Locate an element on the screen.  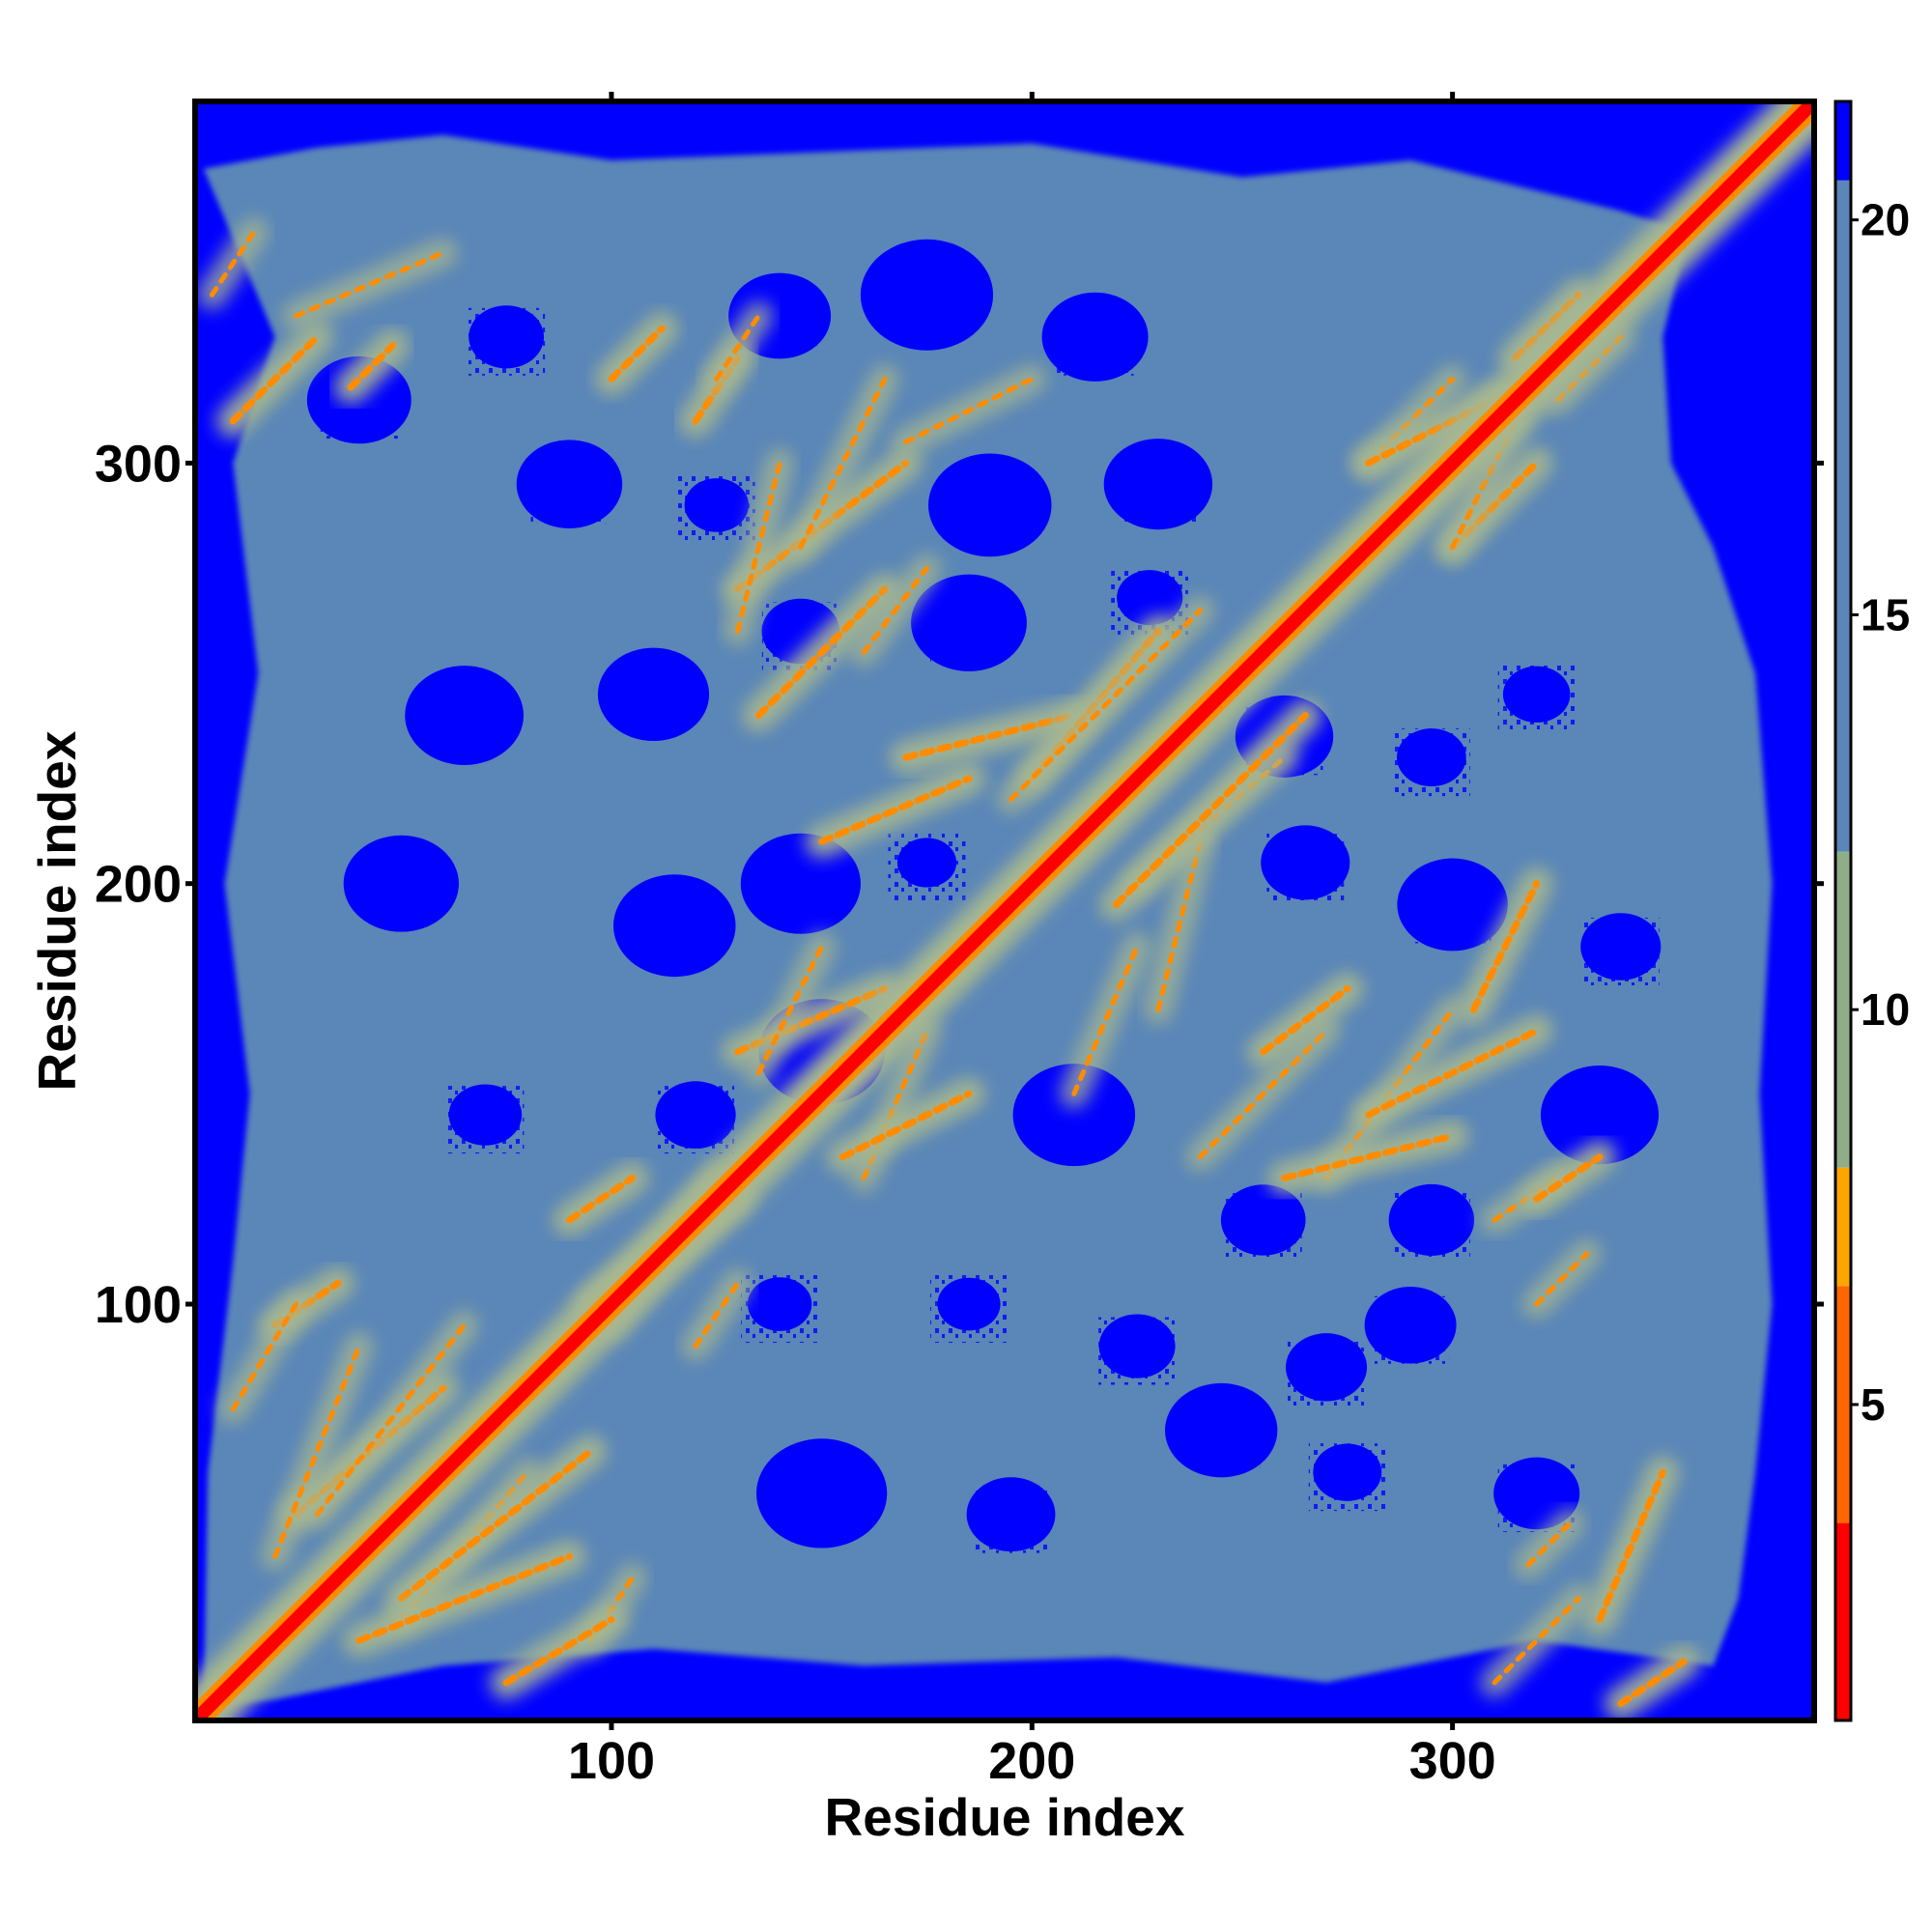
y-tick-label: 200 is located at coordinates (138, 885).